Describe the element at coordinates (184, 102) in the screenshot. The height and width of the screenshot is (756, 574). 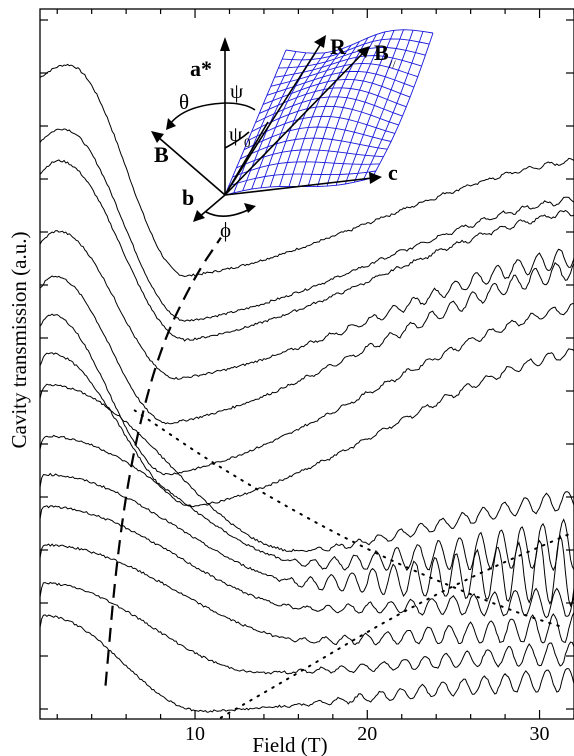
I see `inset-label-theta: θ` at that location.